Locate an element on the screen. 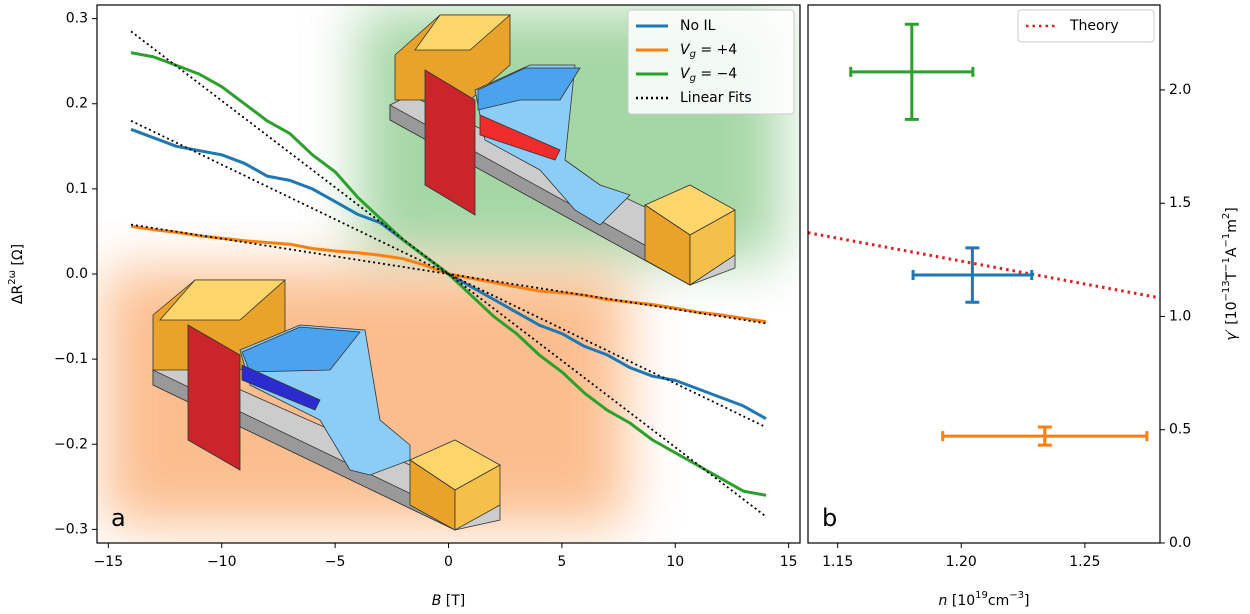  theory-line is located at coordinates (984, 265).